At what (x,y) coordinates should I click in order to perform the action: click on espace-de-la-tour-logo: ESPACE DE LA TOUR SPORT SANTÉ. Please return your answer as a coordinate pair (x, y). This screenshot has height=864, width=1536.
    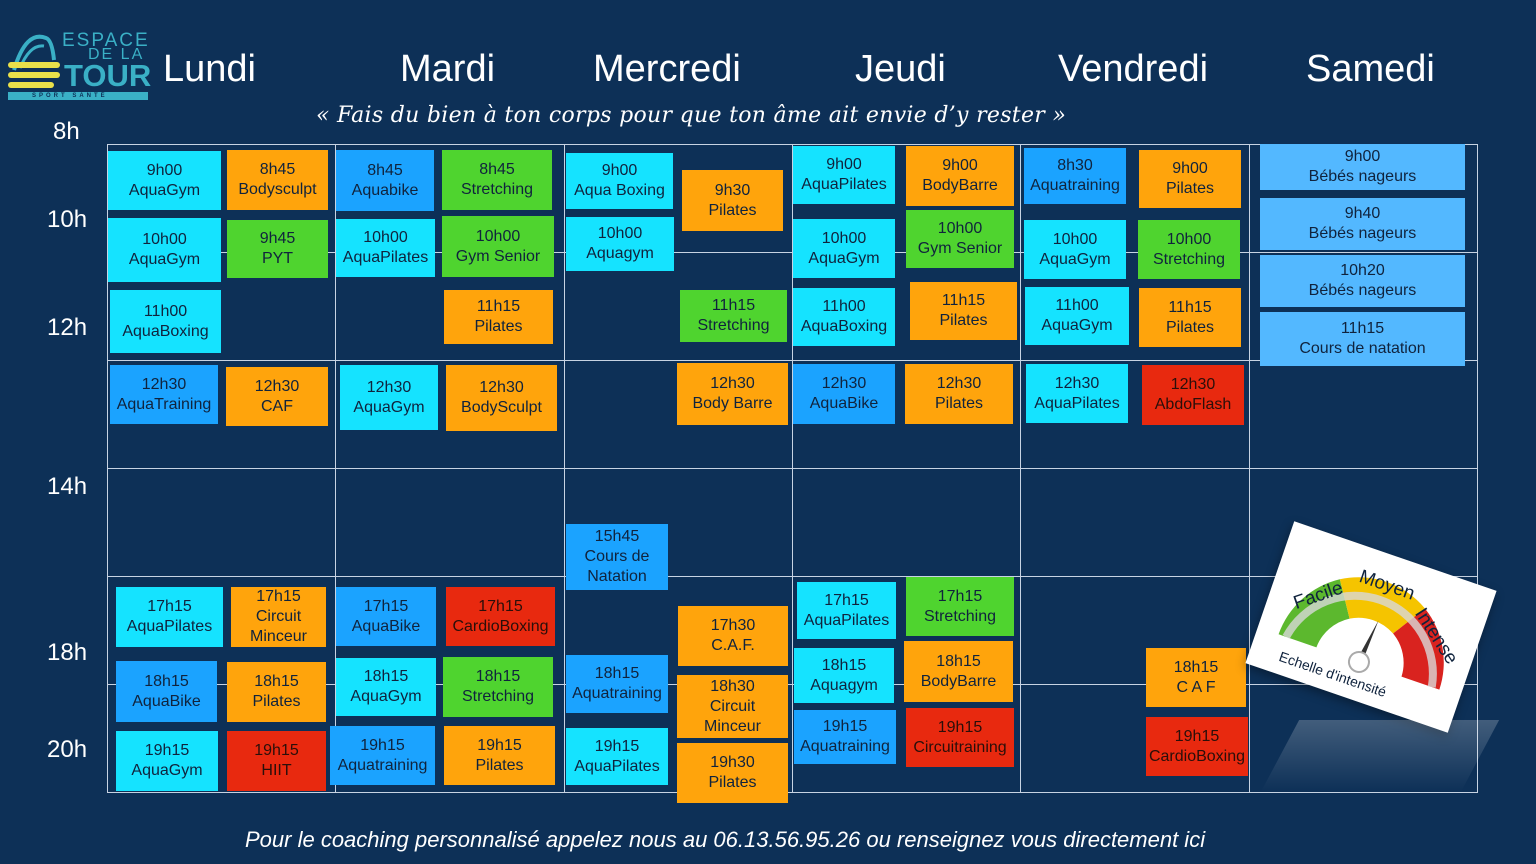
    Looking at the image, I should click on (79, 67).